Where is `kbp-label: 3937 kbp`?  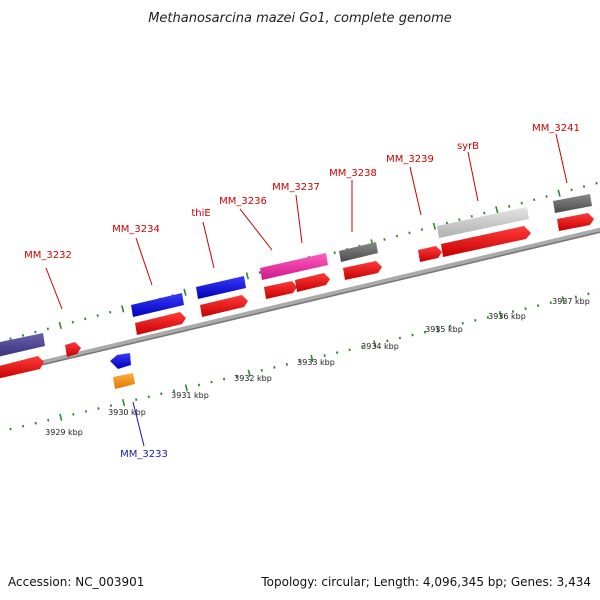
kbp-label: 3937 kbp is located at coordinates (571, 301).